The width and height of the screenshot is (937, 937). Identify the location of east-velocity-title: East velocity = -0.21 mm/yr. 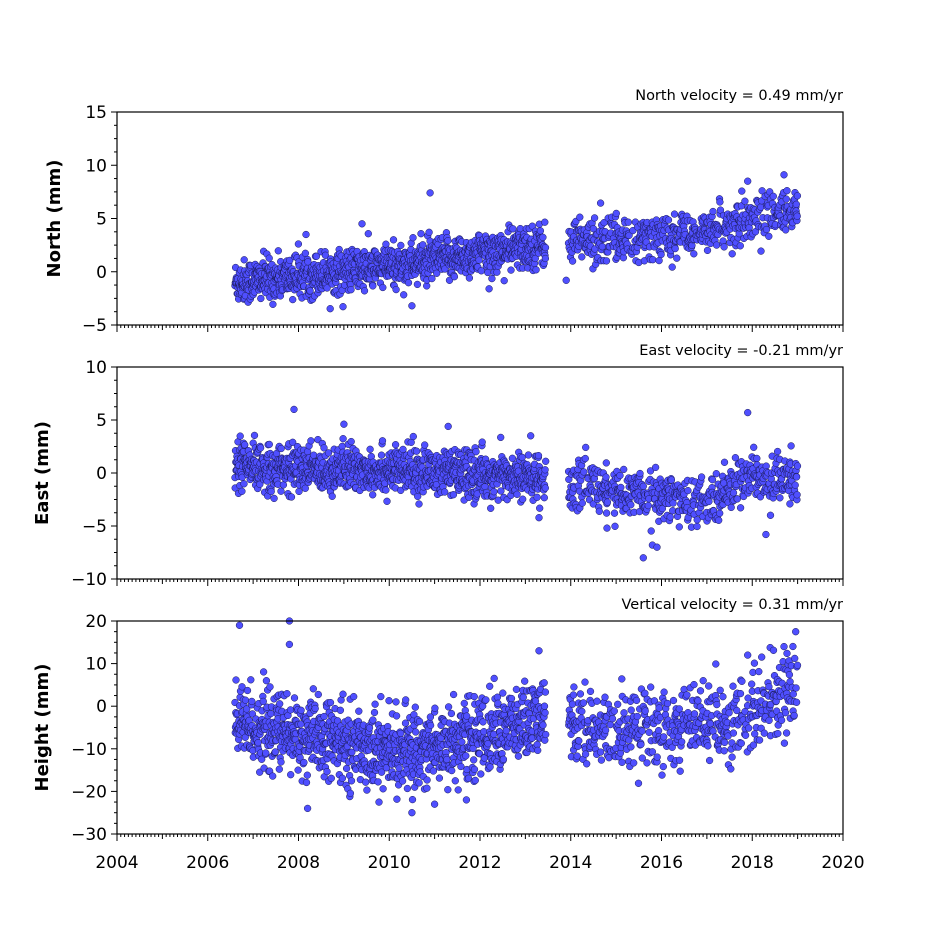
(741, 351).